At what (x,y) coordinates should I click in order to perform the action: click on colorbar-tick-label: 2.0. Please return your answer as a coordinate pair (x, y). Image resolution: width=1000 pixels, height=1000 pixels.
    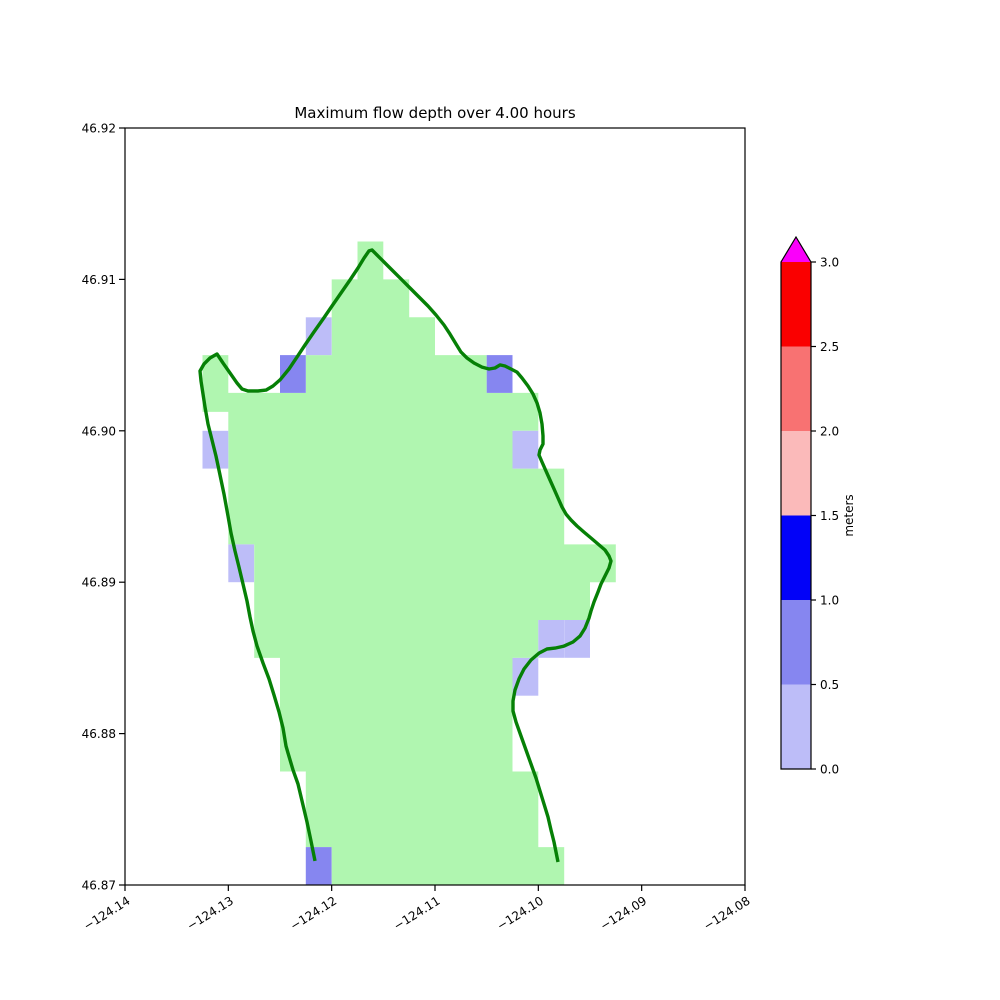
    Looking at the image, I should click on (829, 432).